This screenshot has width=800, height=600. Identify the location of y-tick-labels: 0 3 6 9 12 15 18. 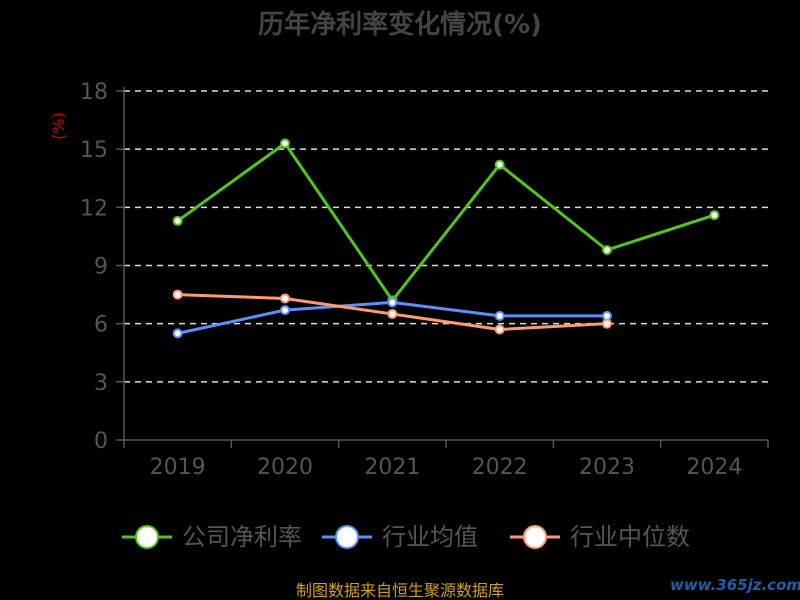
(94, 267).